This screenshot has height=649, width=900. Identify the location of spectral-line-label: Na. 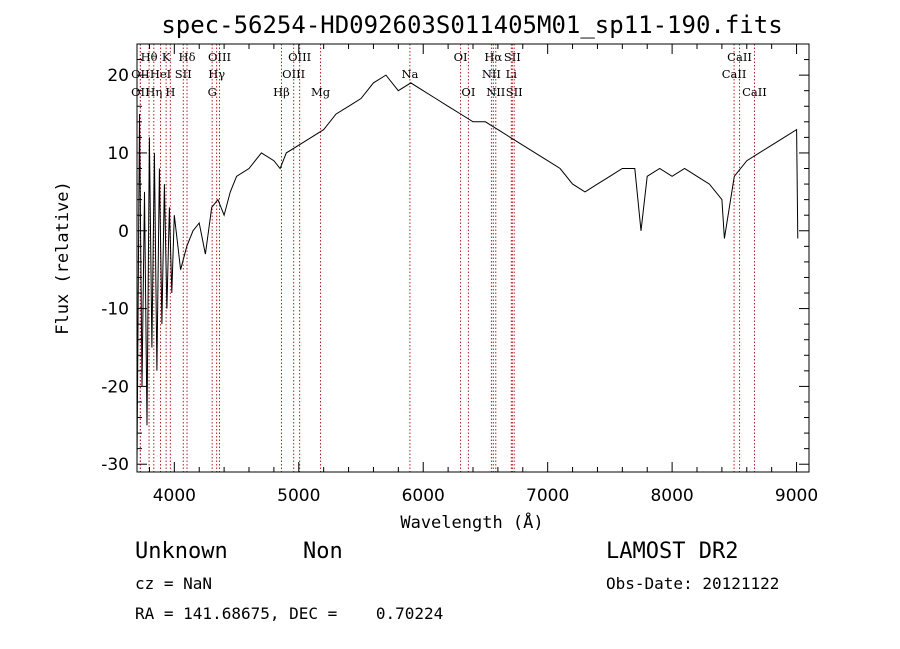
(409, 74).